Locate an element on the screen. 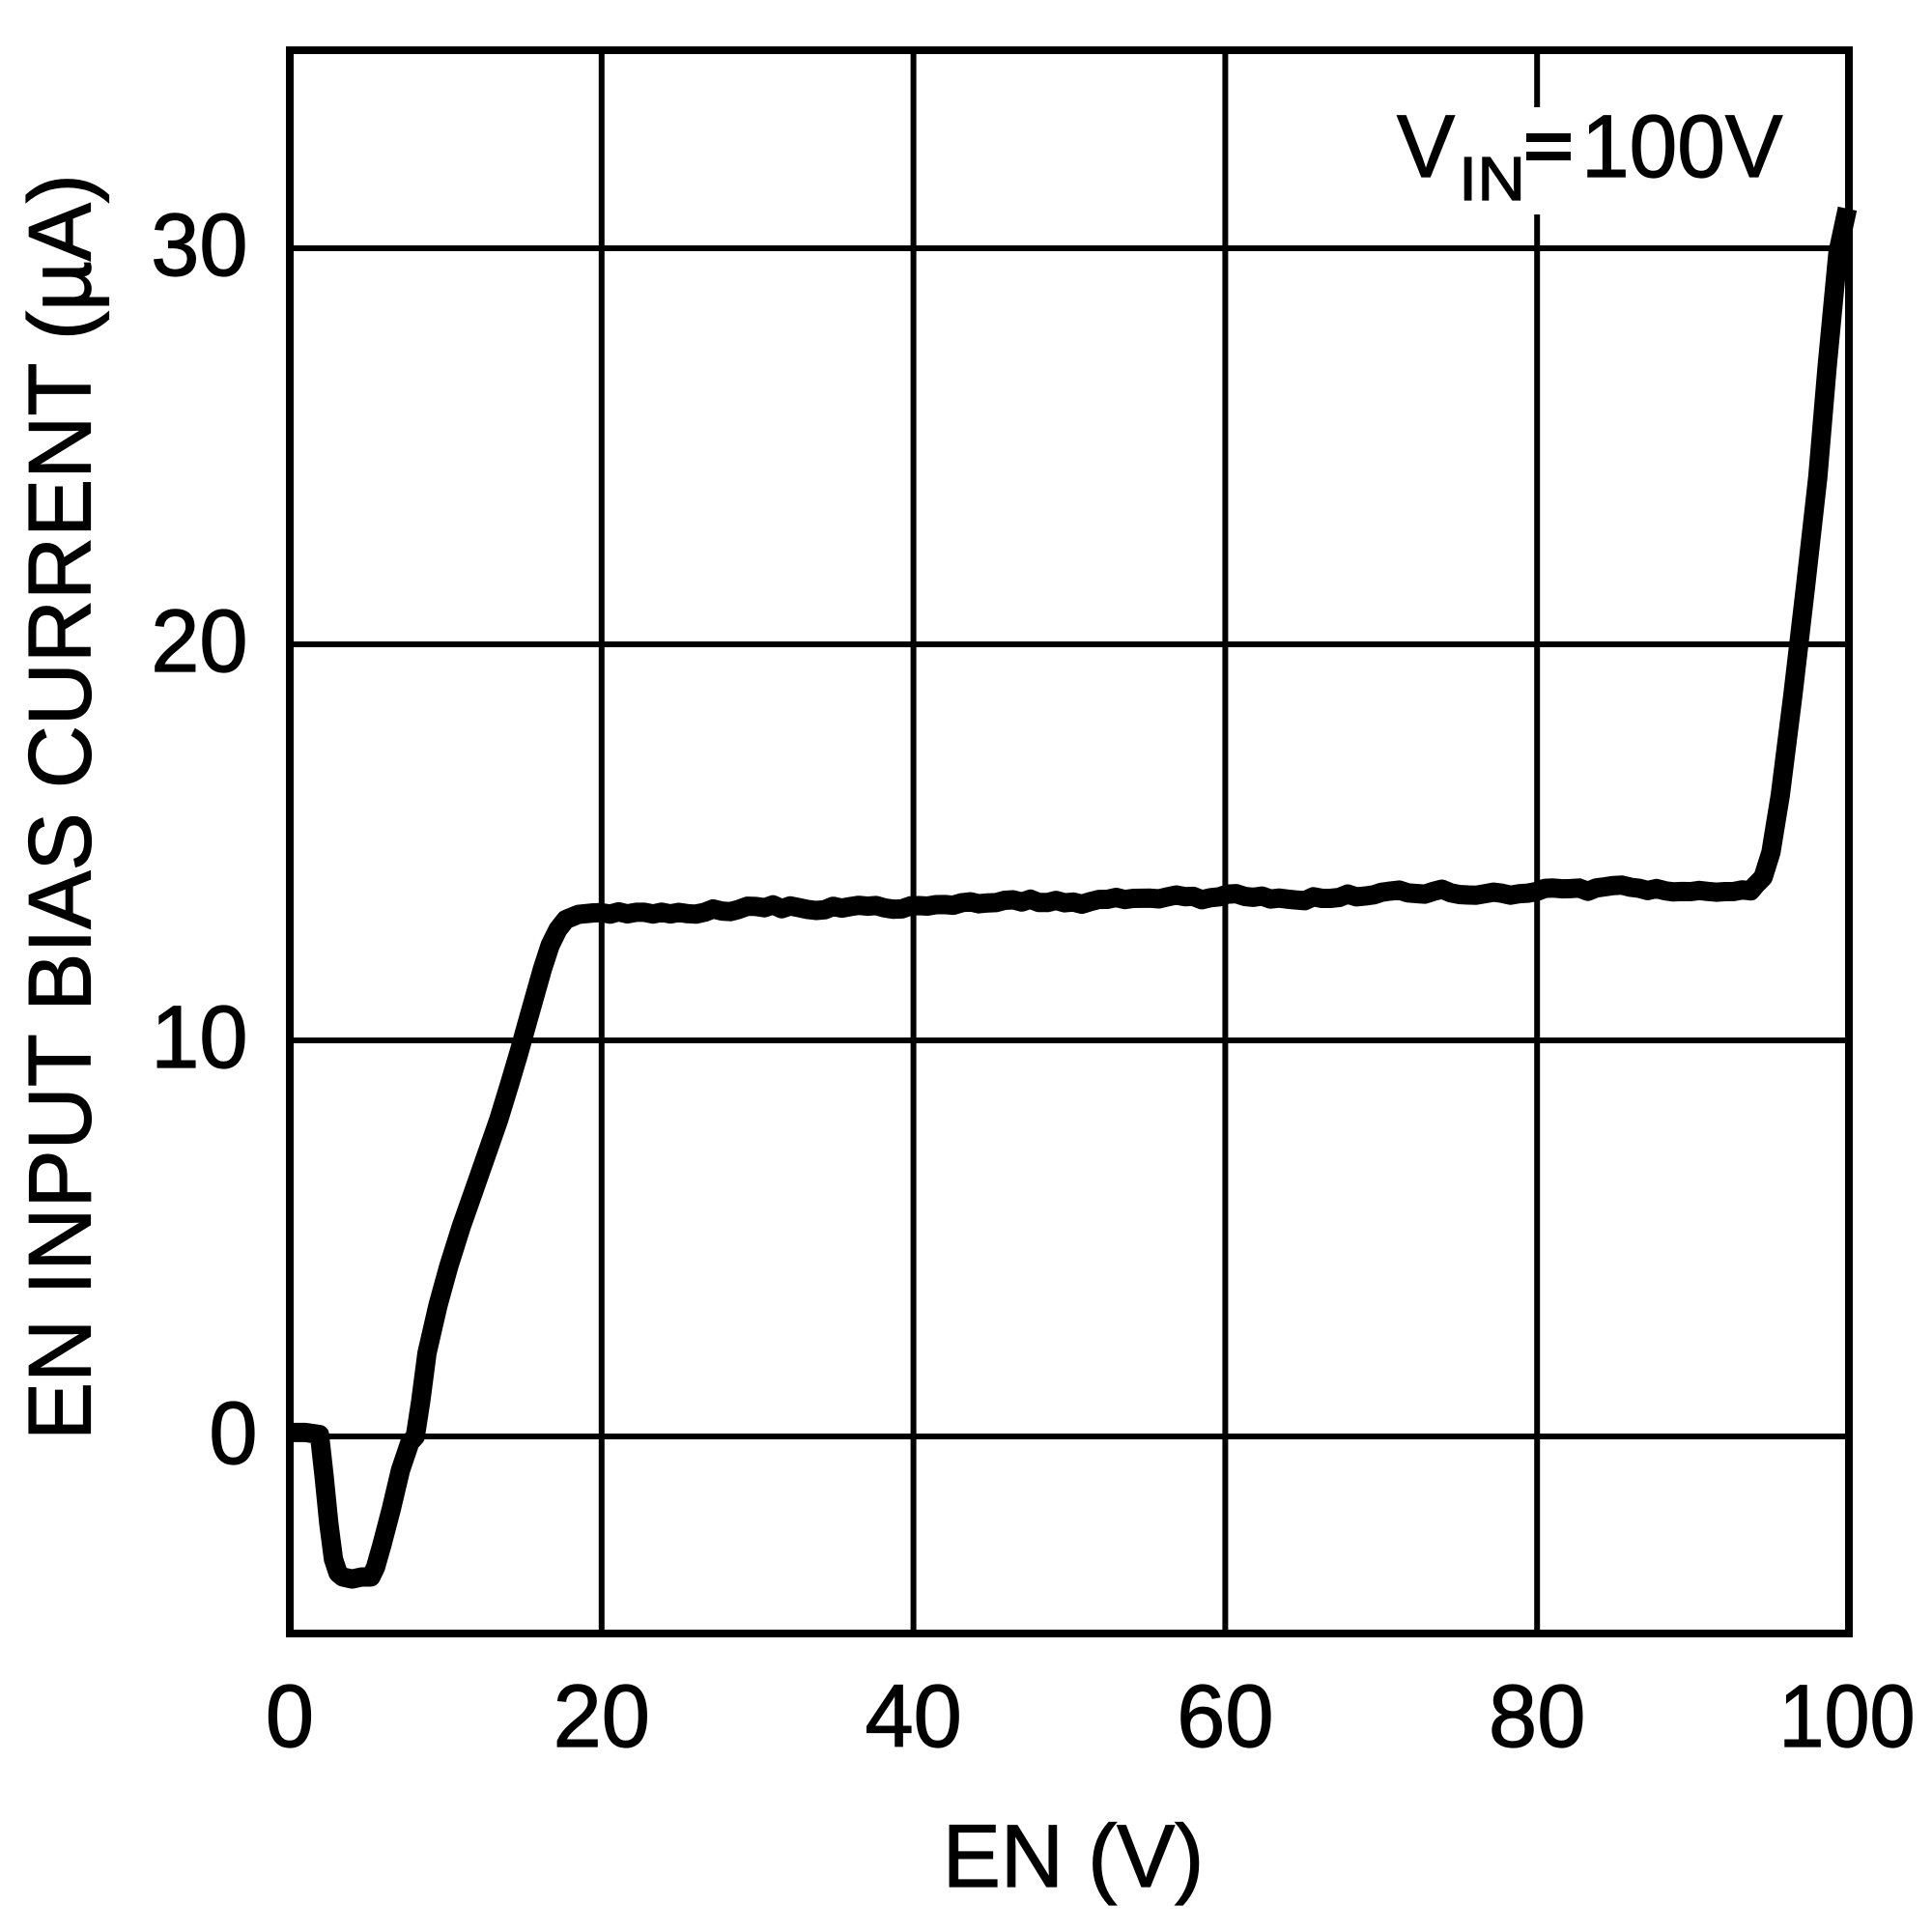 The image size is (1932, 1932). svg-text: 30 is located at coordinates (199, 245).